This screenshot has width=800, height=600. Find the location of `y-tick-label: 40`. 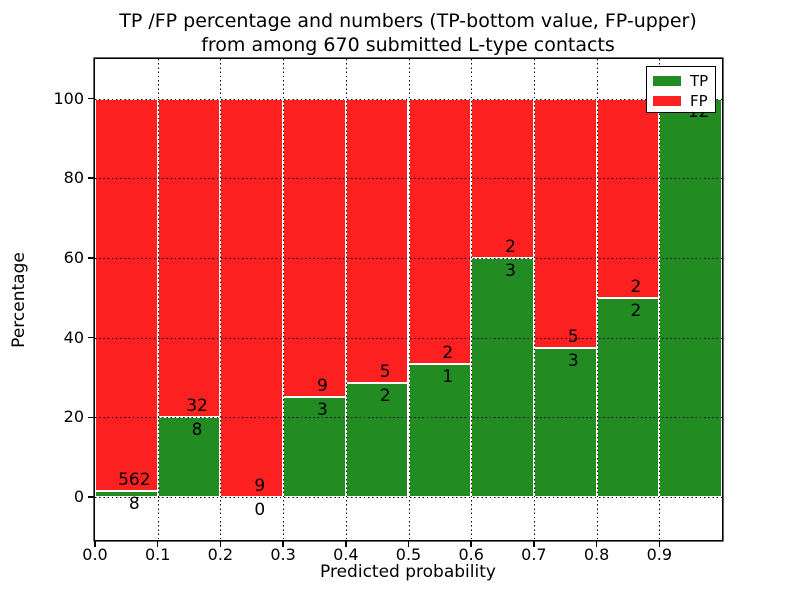

y-tick-label: 40 is located at coordinates (73, 337).